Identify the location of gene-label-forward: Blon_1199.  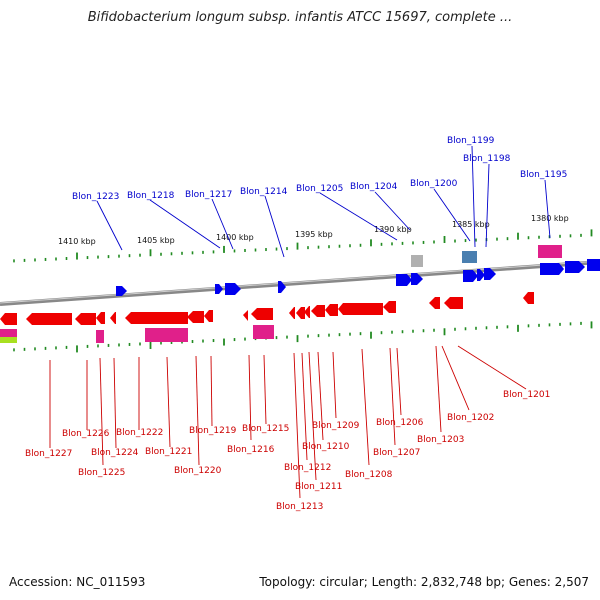
(471, 141).